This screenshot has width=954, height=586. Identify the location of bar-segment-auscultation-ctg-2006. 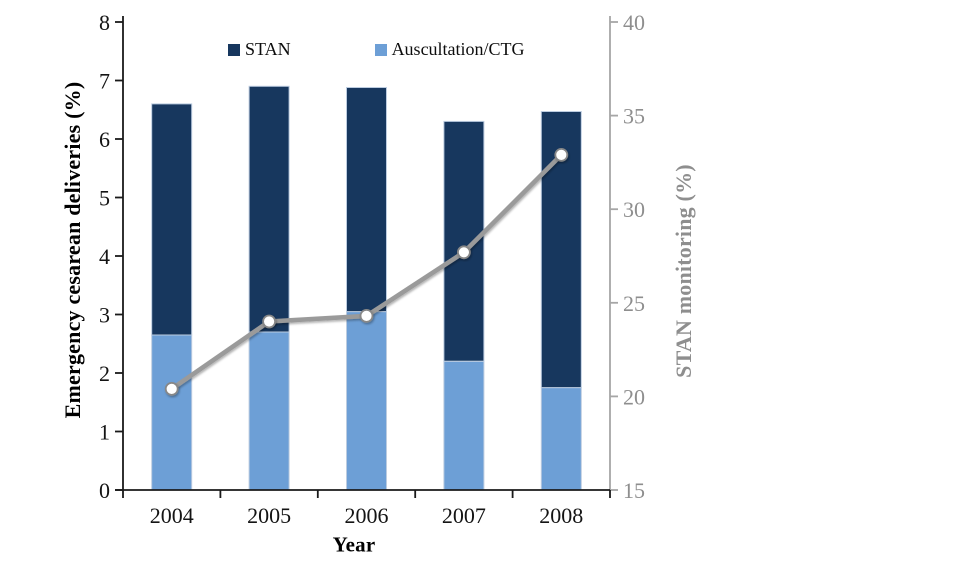
(366, 401).